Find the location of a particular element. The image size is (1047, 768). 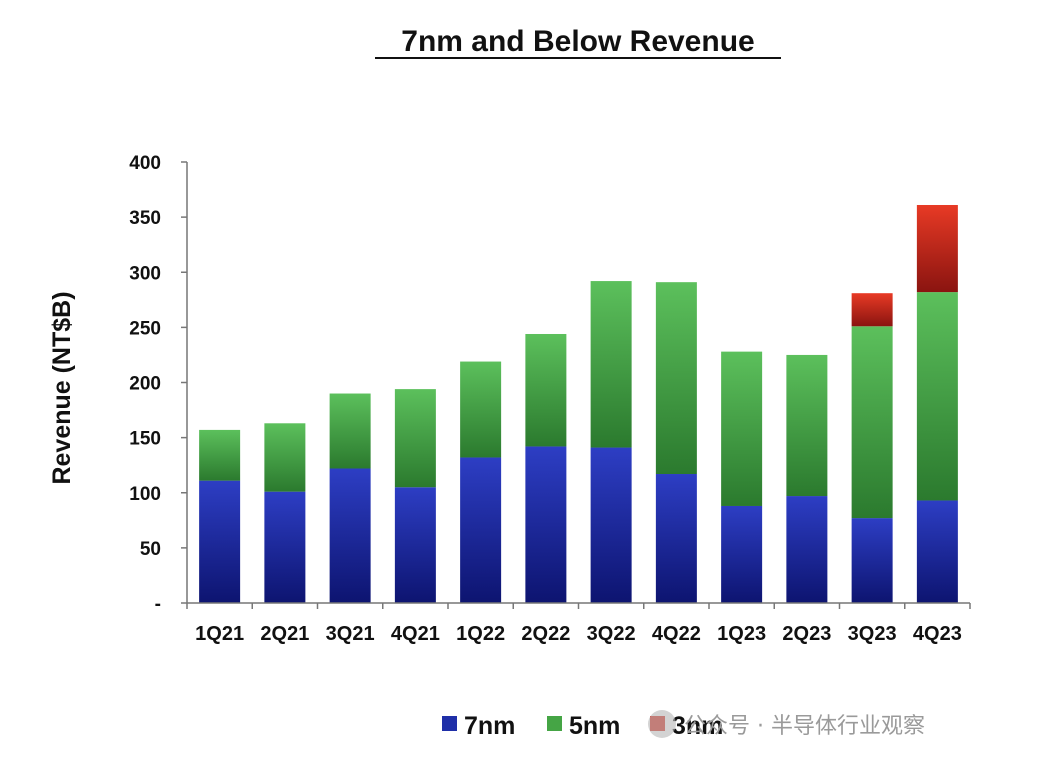

x-tick-label: 2Q21 is located at coordinates (284, 634).